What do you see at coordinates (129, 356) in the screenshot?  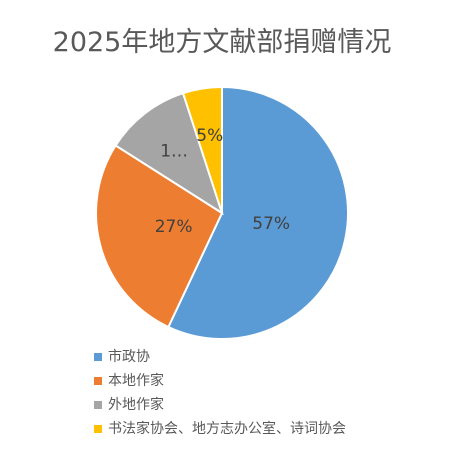 I see `legend-label: 市政协` at bounding box center [129, 356].